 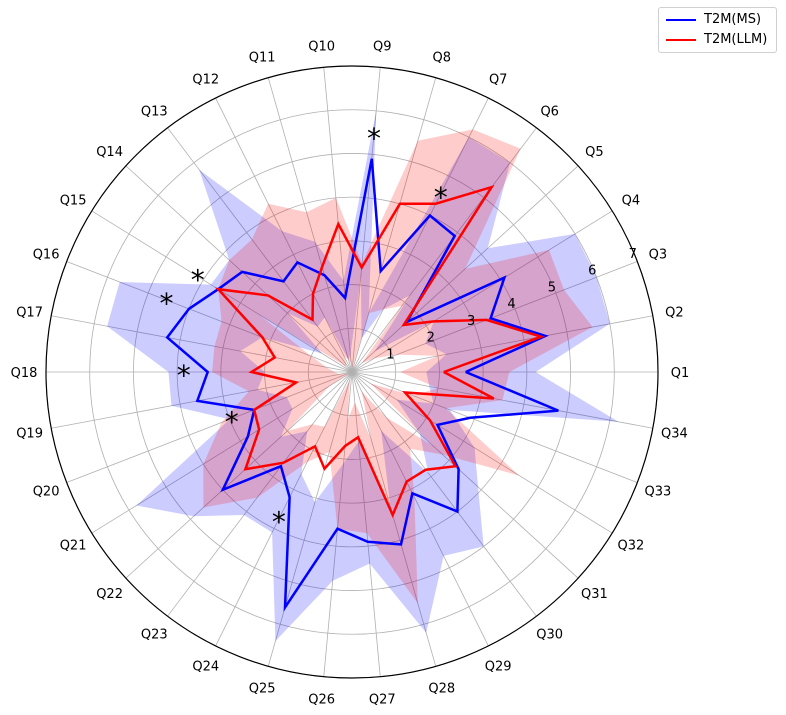 What do you see at coordinates (498, 79) in the screenshot?
I see `category-label: Q7` at bounding box center [498, 79].